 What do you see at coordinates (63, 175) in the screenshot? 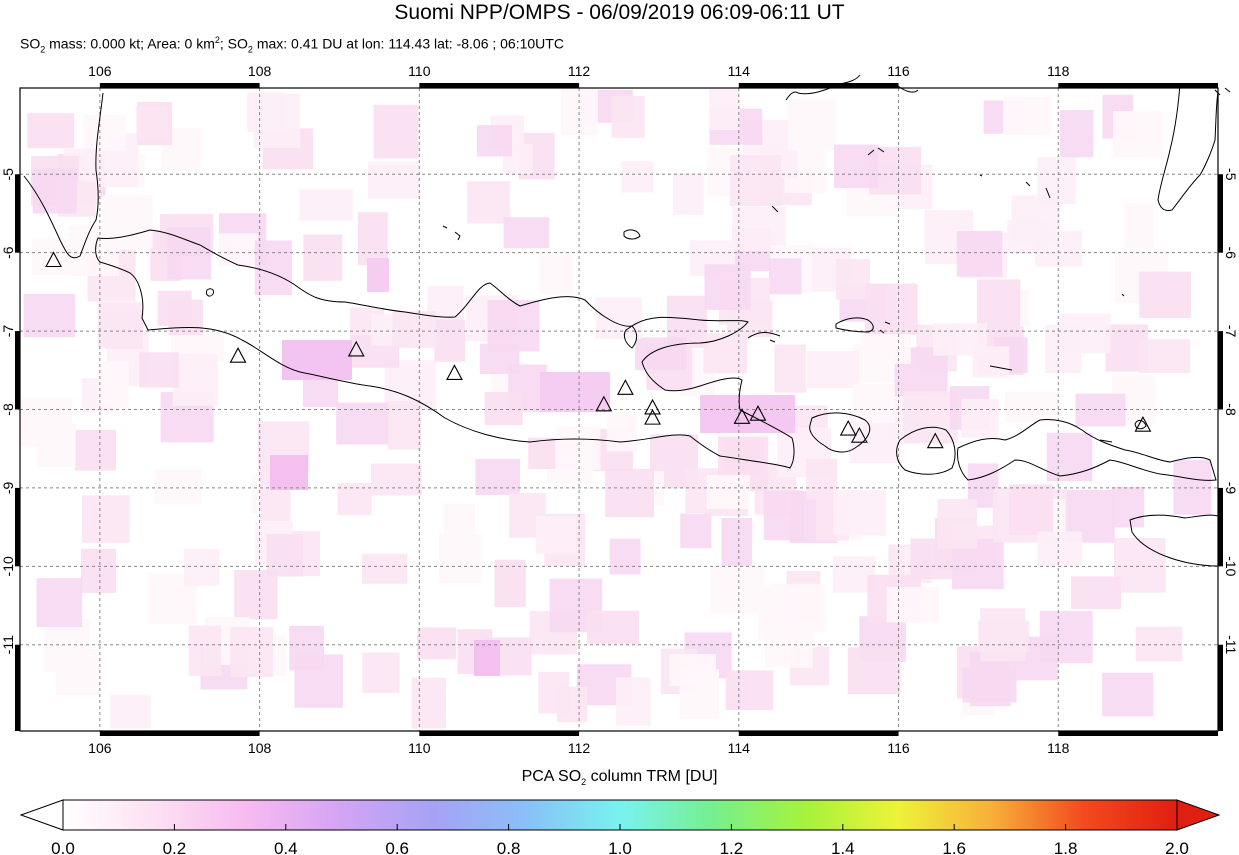
I see `coastline-sumatra` at bounding box center [63, 175].